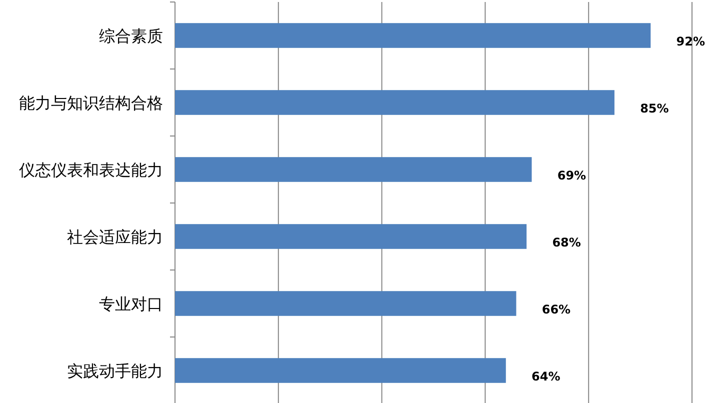 The width and height of the screenshot is (718, 403). What do you see at coordinates (566, 243) in the screenshot?
I see `data-label: 68%` at bounding box center [566, 243].